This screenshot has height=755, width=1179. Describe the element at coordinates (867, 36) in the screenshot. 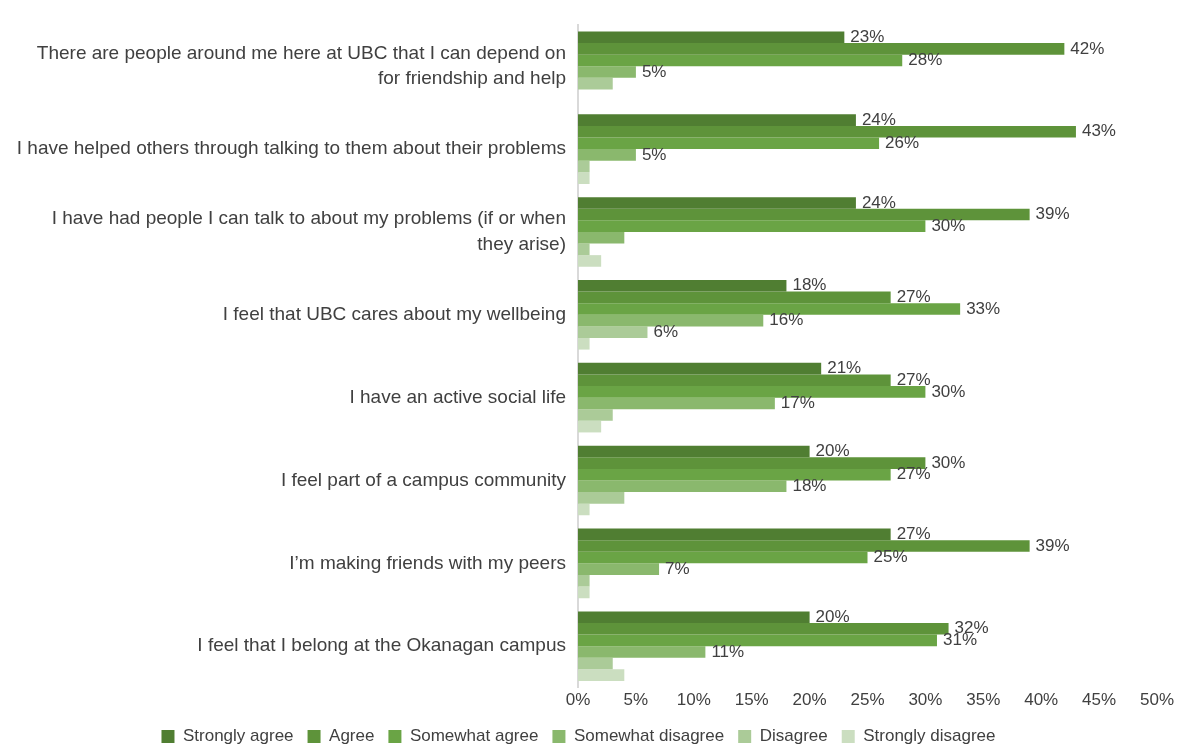

I see `data-label: 23%` at that location.